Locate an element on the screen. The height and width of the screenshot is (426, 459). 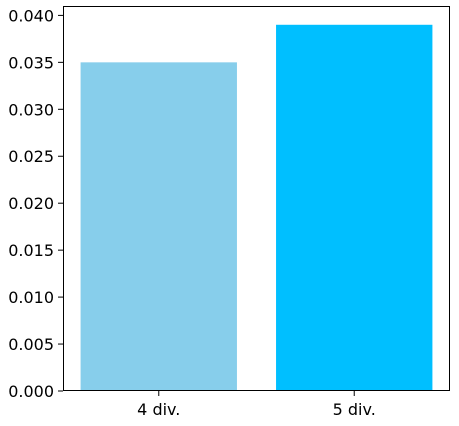
x-axis: 4 div. 5 div. is located at coordinates (256, 405).